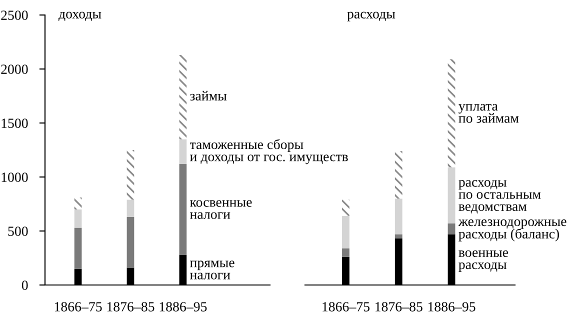 The width and height of the screenshot is (578, 320). What do you see at coordinates (15, 177) in the screenshot?
I see `y-tick-label: 1000` at bounding box center [15, 177].